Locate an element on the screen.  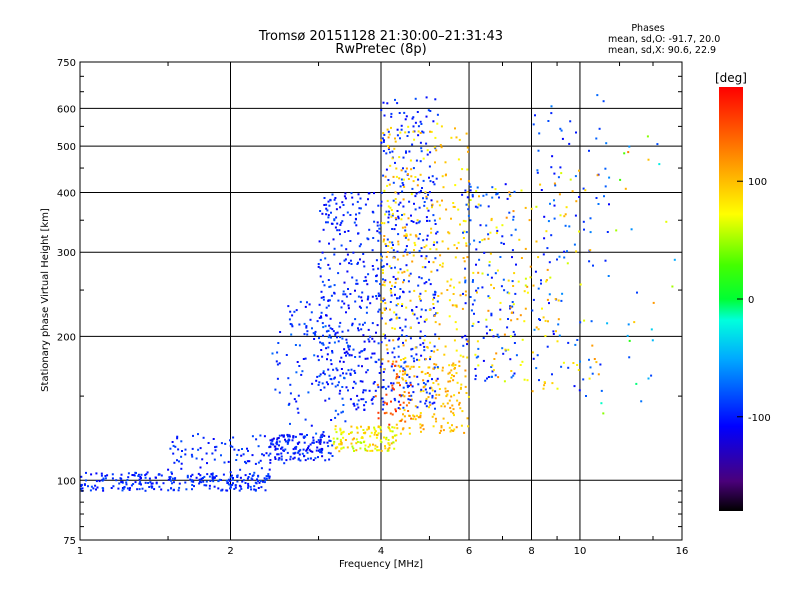
y-axis-label: Stationary phase Virtual Height [km] is located at coordinates (45, 300).